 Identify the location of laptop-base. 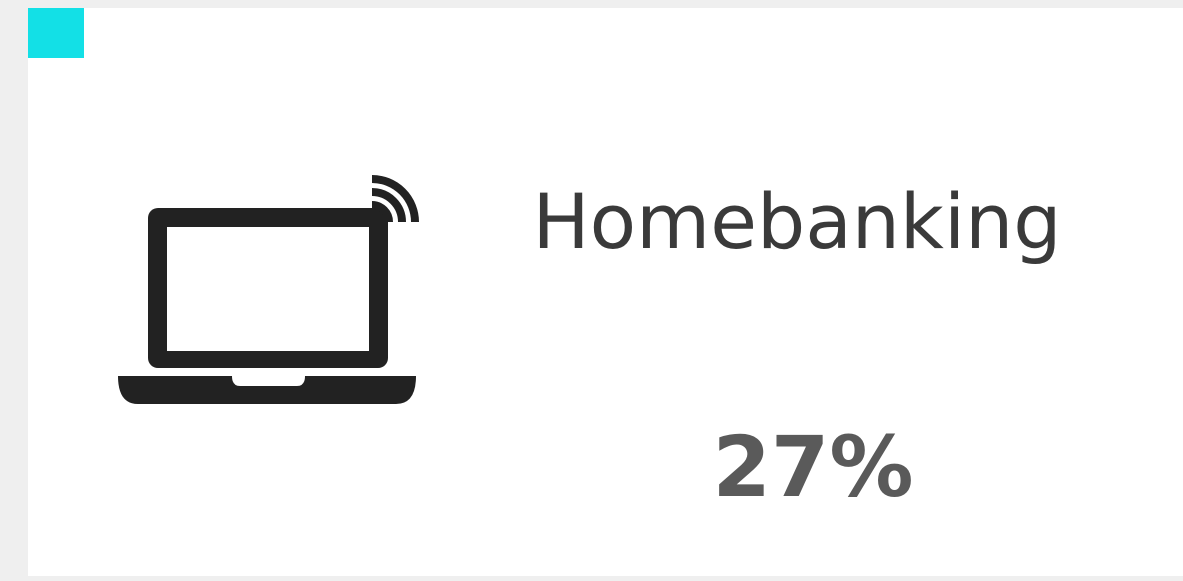
(267, 390).